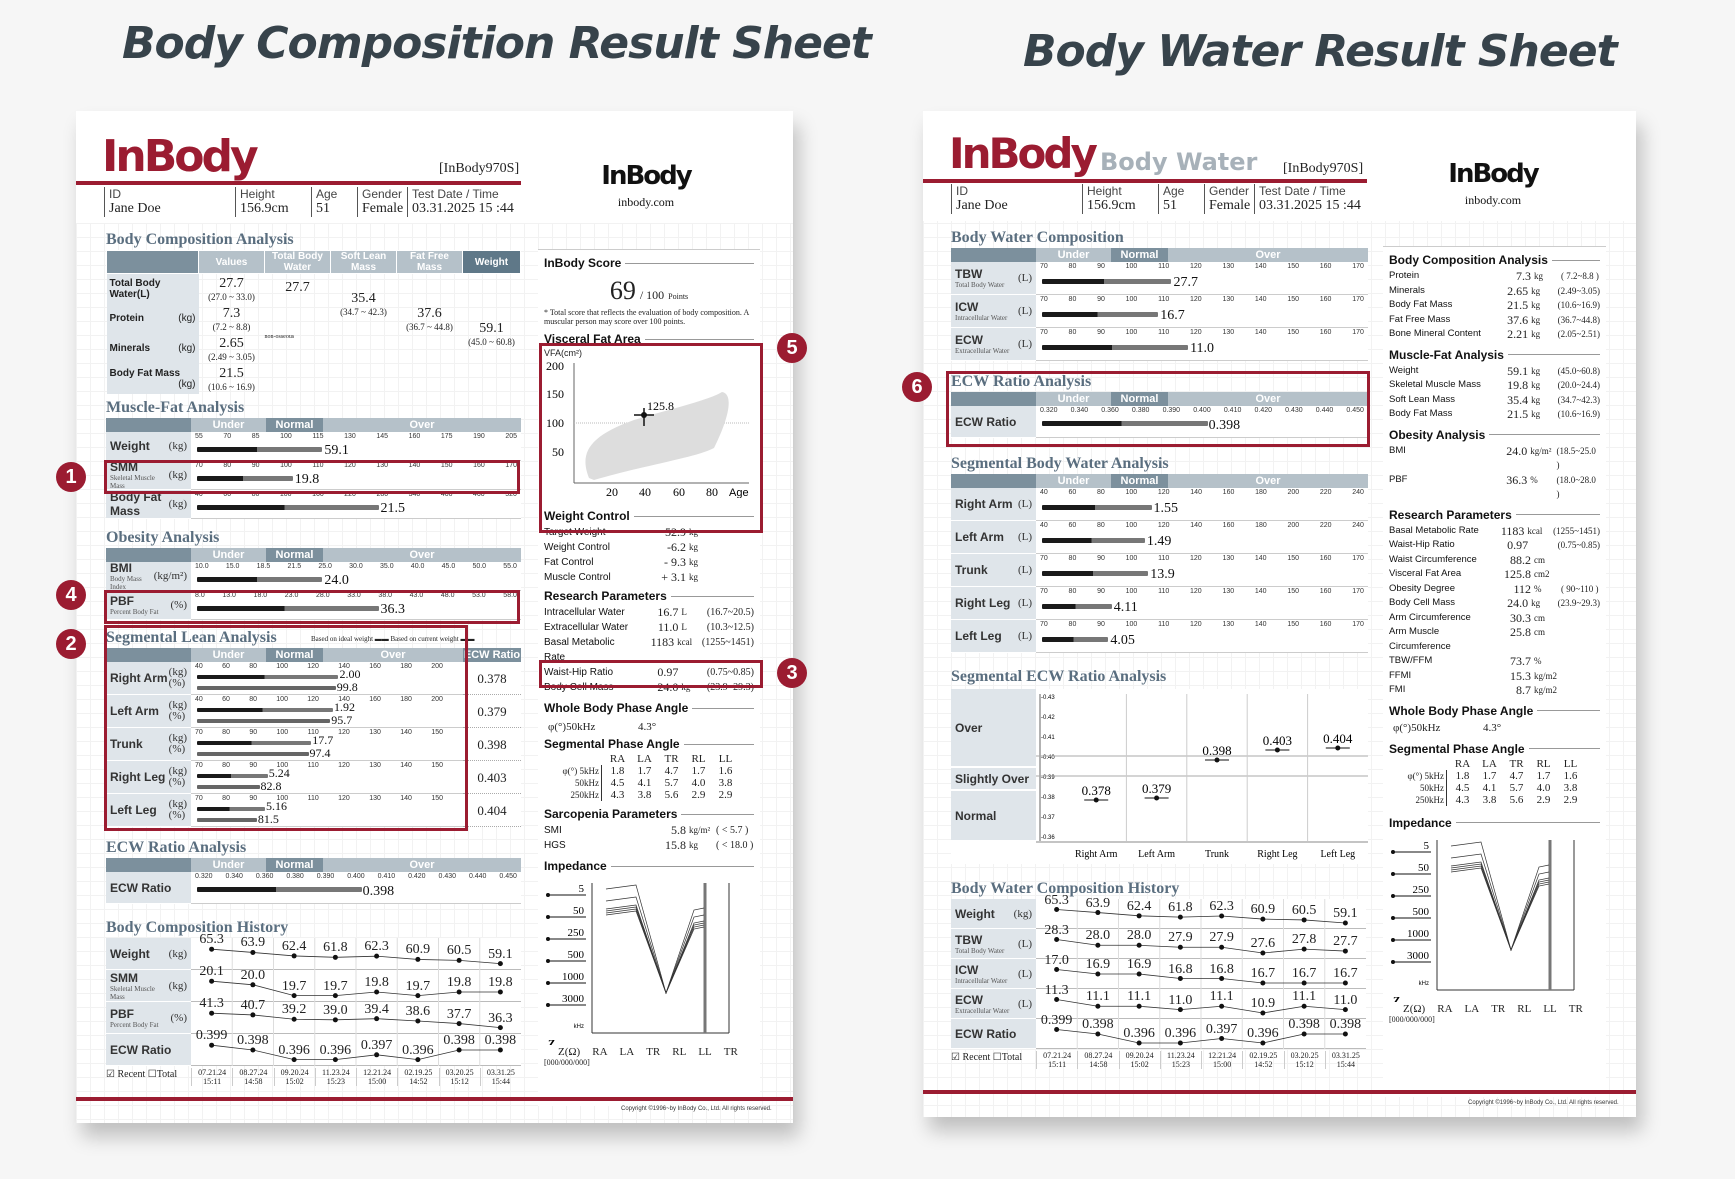  What do you see at coordinates (434, 167) in the screenshot?
I see `sheet-header` at bounding box center [434, 167].